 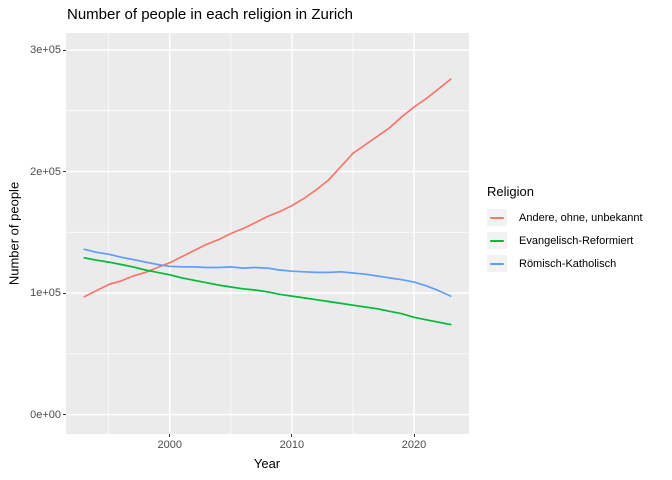 I want to click on legend-item-label: Römisch-Katholisch, so click(x=568, y=263).